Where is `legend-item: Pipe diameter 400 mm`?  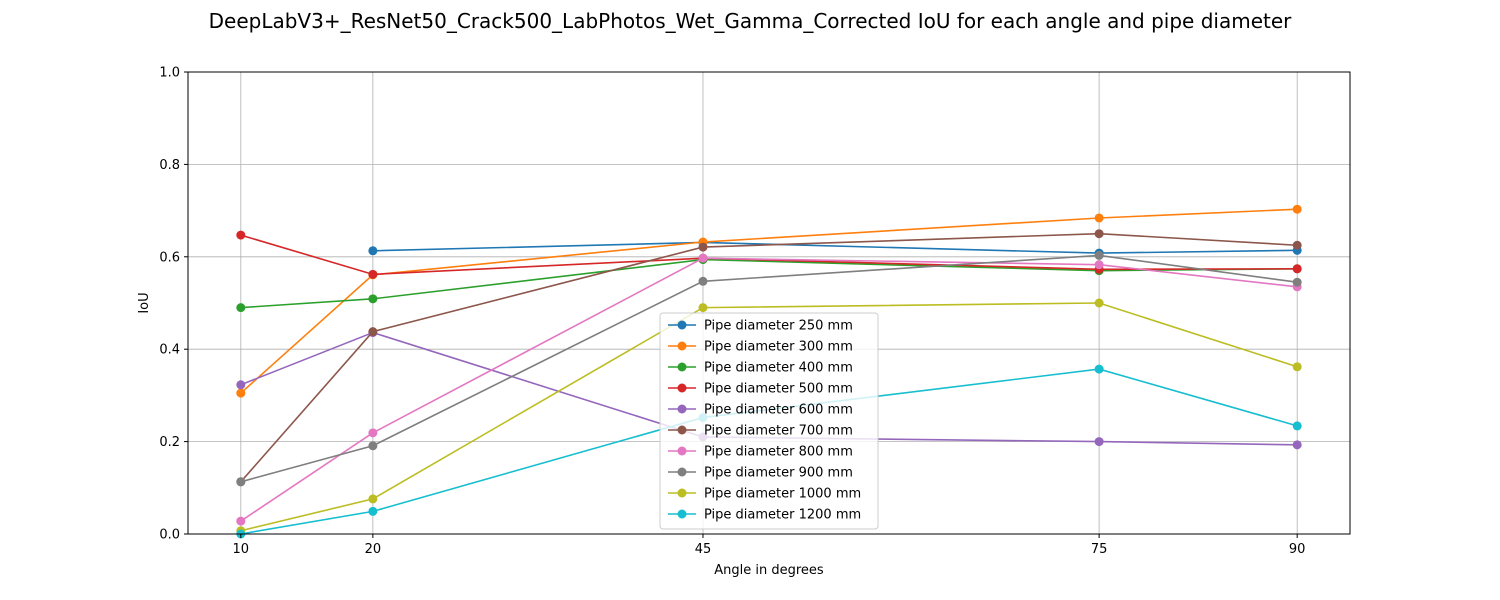
legend-item: Pipe diameter 400 mm is located at coordinates (760, 368).